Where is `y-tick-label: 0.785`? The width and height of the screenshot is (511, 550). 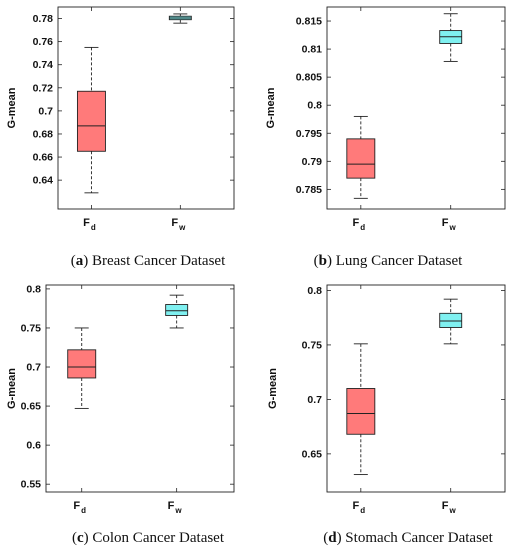 y-tick-label: 0.785 is located at coordinates (309, 190).